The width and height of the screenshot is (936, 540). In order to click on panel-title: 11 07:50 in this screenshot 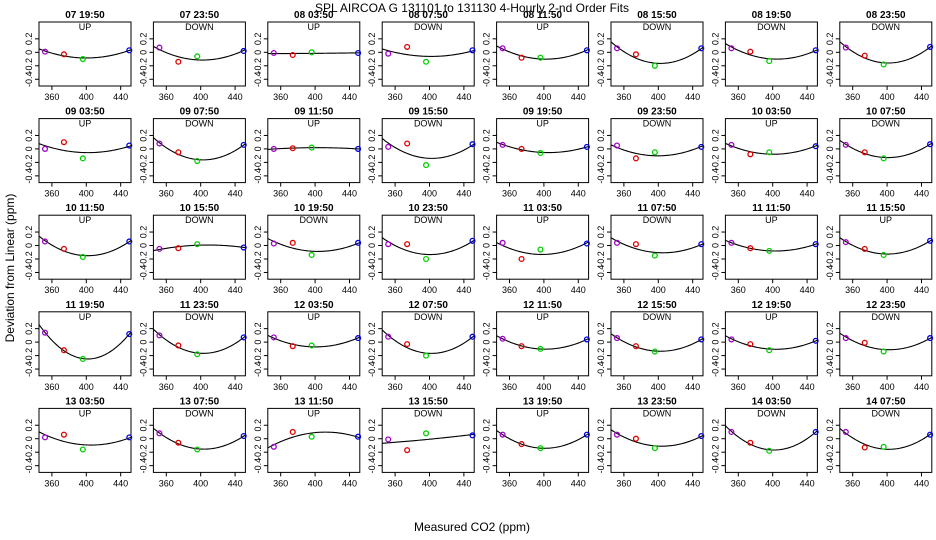, I will do `click(657, 208)`.